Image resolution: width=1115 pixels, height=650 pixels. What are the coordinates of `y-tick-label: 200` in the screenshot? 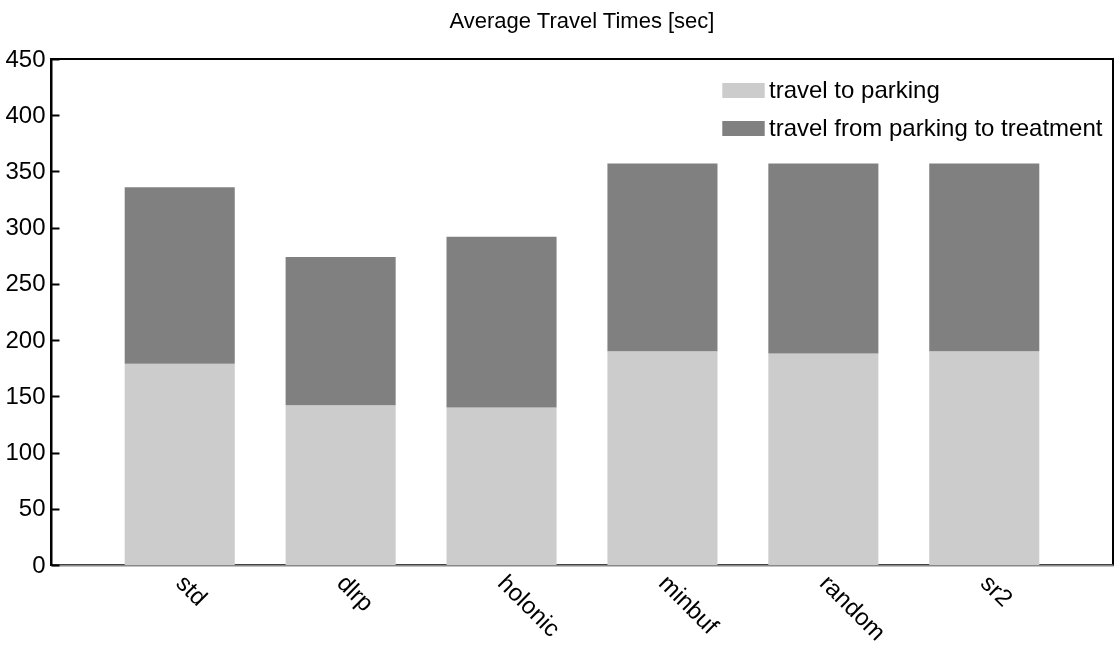 It's located at (25, 339).